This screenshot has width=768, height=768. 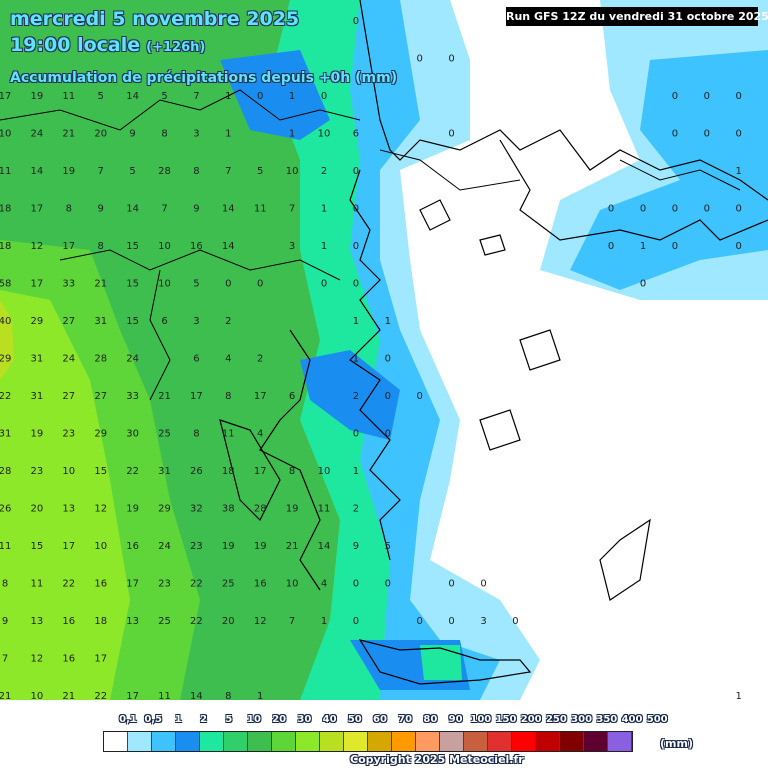 What do you see at coordinates (405, 719) in the screenshot?
I see `legend-value: 70` at bounding box center [405, 719].